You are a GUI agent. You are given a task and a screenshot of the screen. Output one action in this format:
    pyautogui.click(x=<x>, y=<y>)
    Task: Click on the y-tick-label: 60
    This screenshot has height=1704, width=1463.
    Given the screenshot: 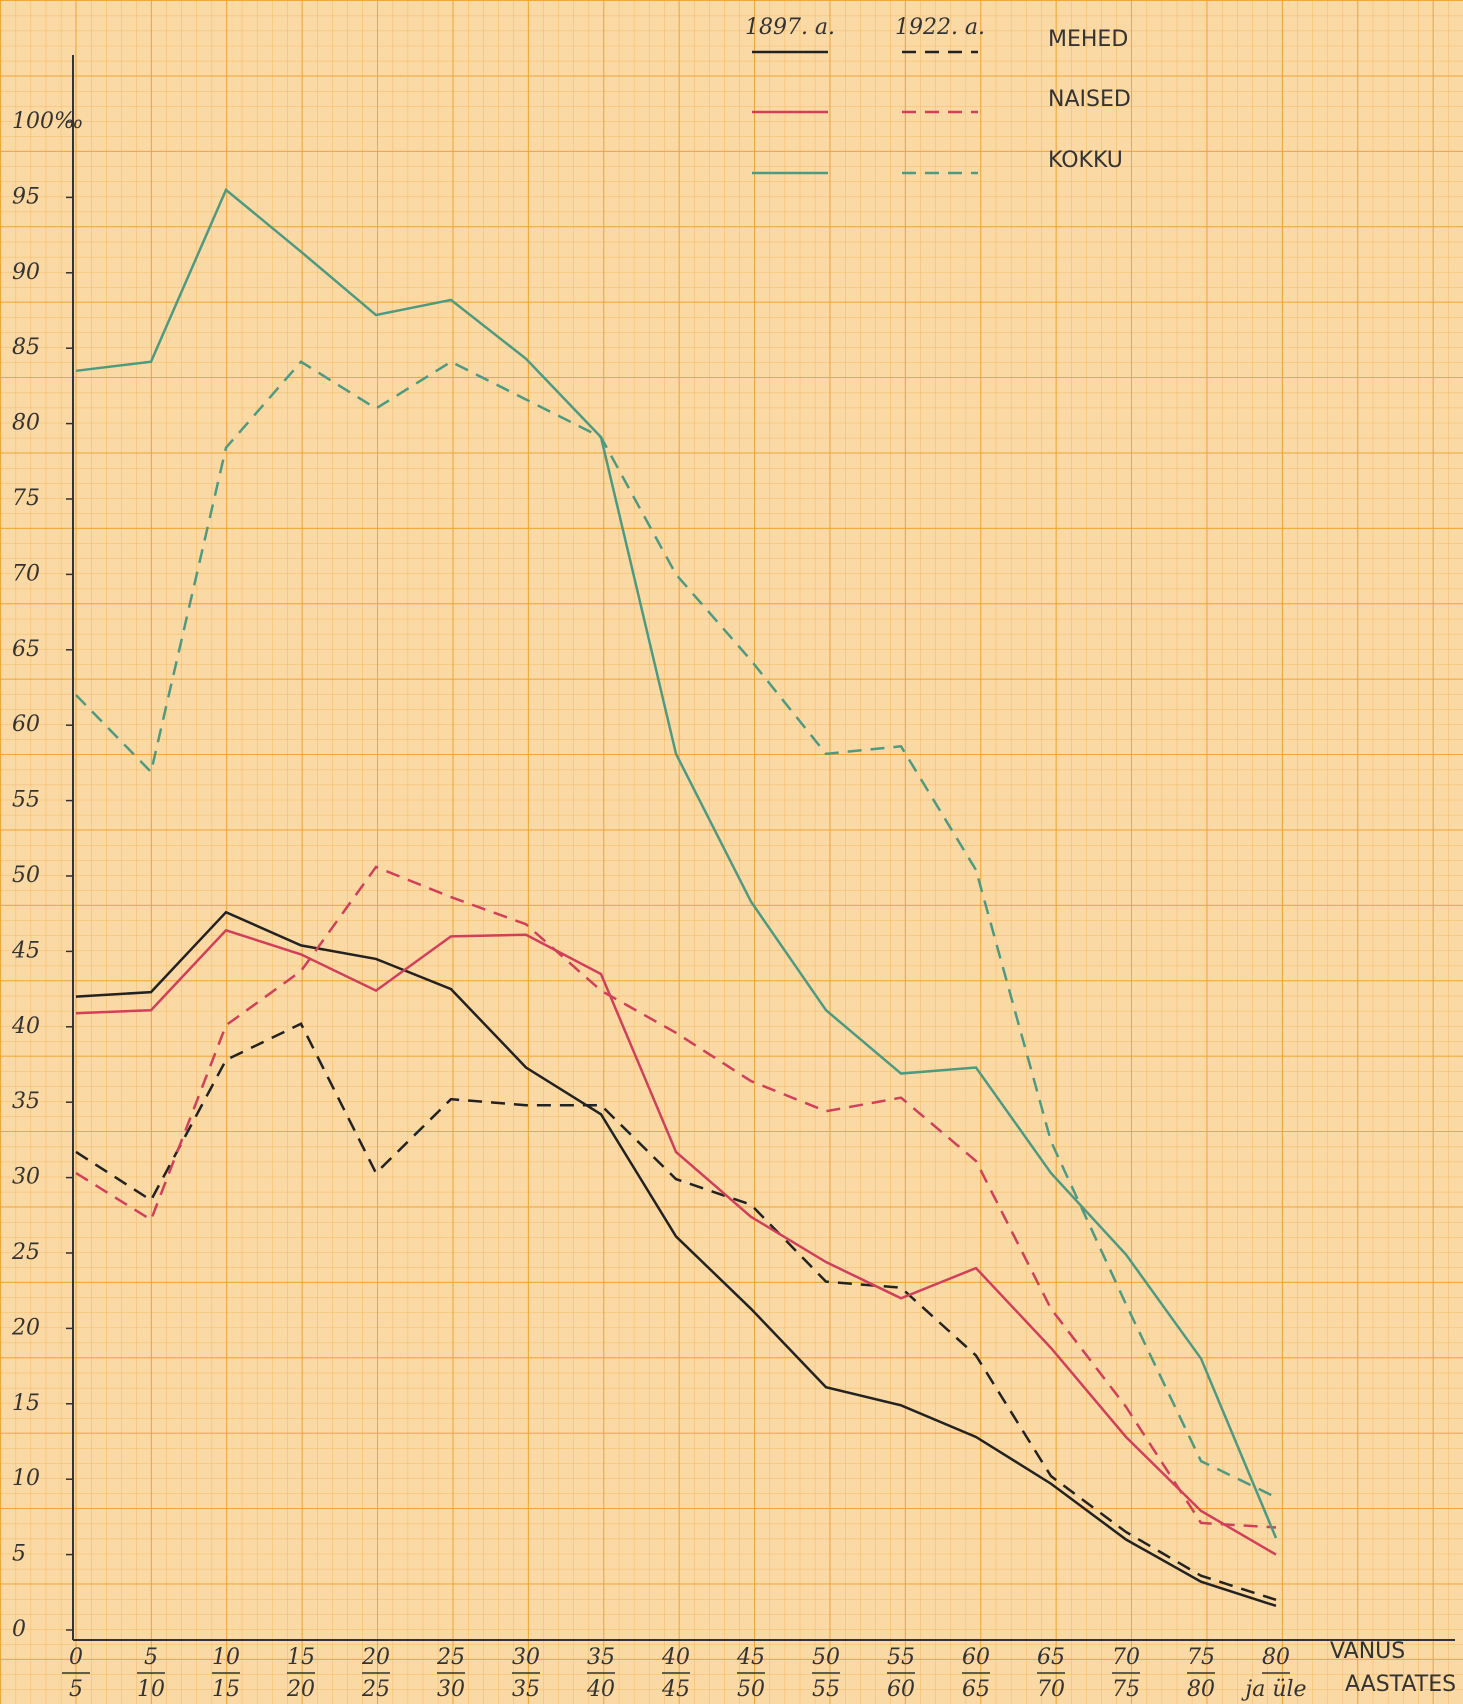 What is the action you would take?
    pyautogui.click(x=26, y=724)
    